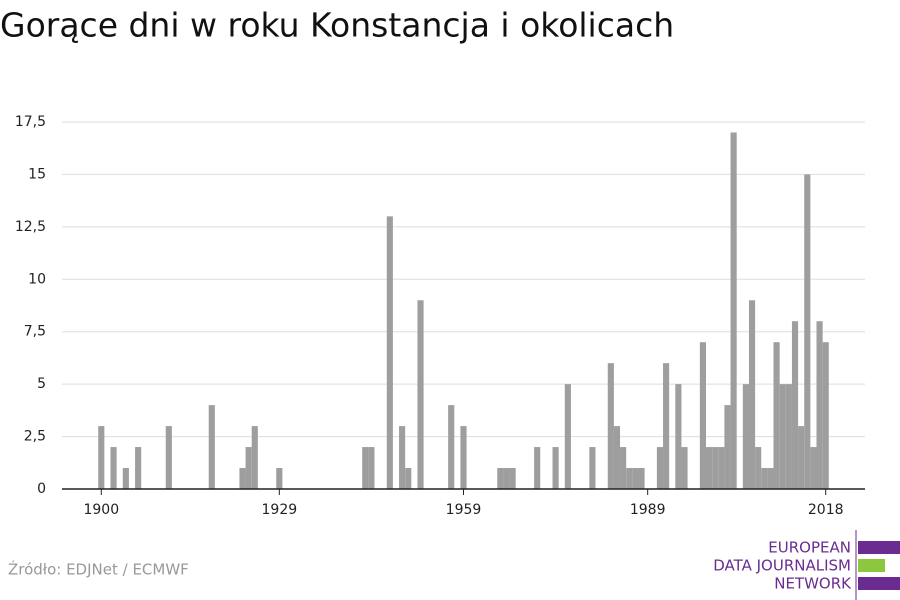 The height and width of the screenshot is (600, 900). I want to click on y-tick-label: 12,5, so click(30, 227).